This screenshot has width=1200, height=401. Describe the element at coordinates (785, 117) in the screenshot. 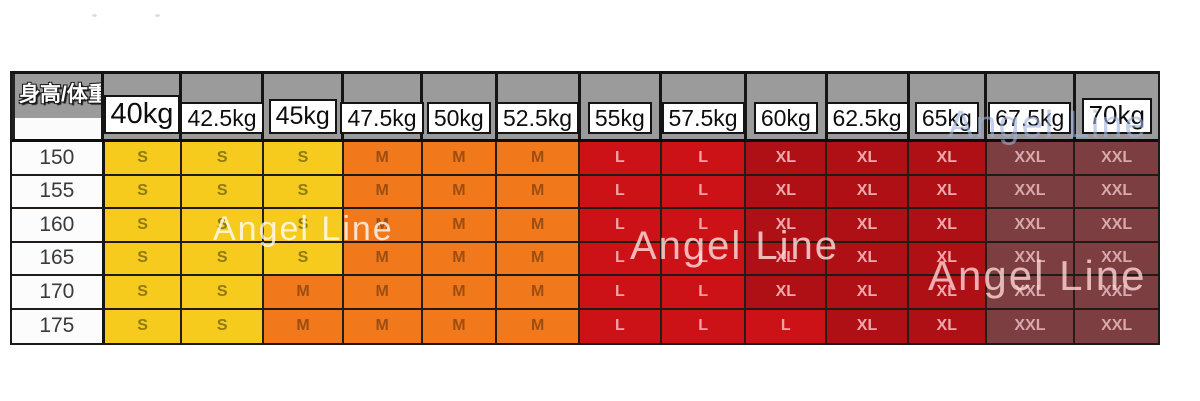

I see `weight-header-label: 60kg` at that location.